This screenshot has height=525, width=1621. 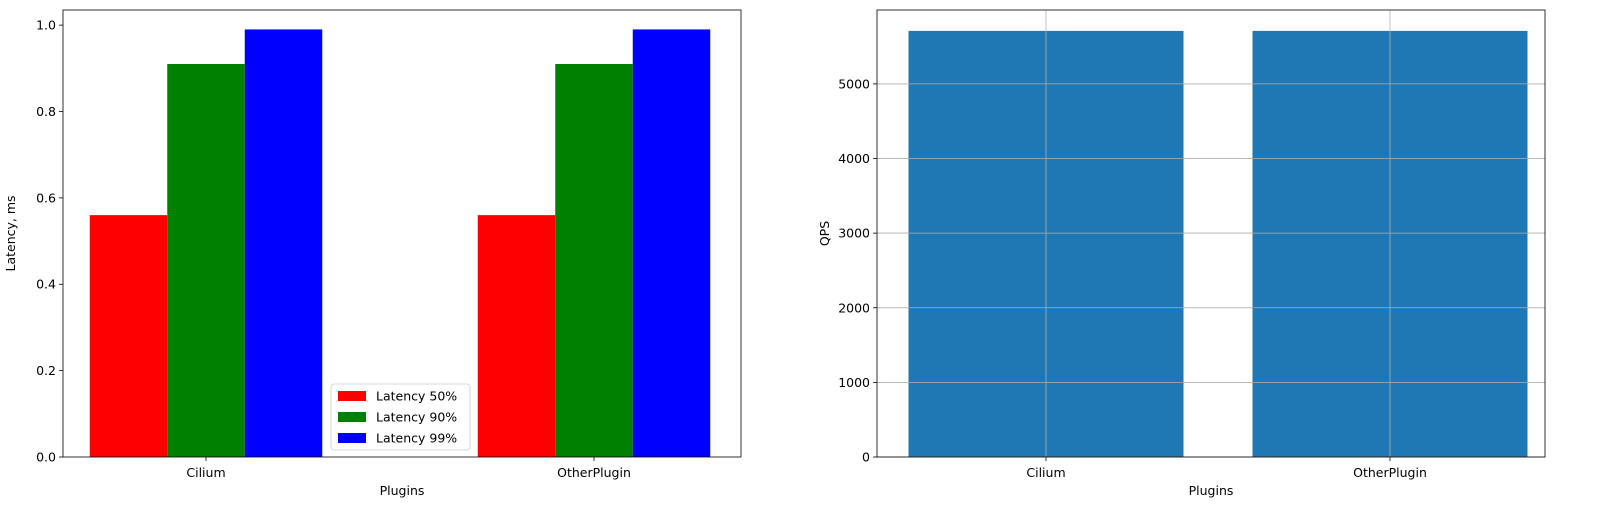 I want to click on y-tick-label: 0.8, so click(x=46, y=111).